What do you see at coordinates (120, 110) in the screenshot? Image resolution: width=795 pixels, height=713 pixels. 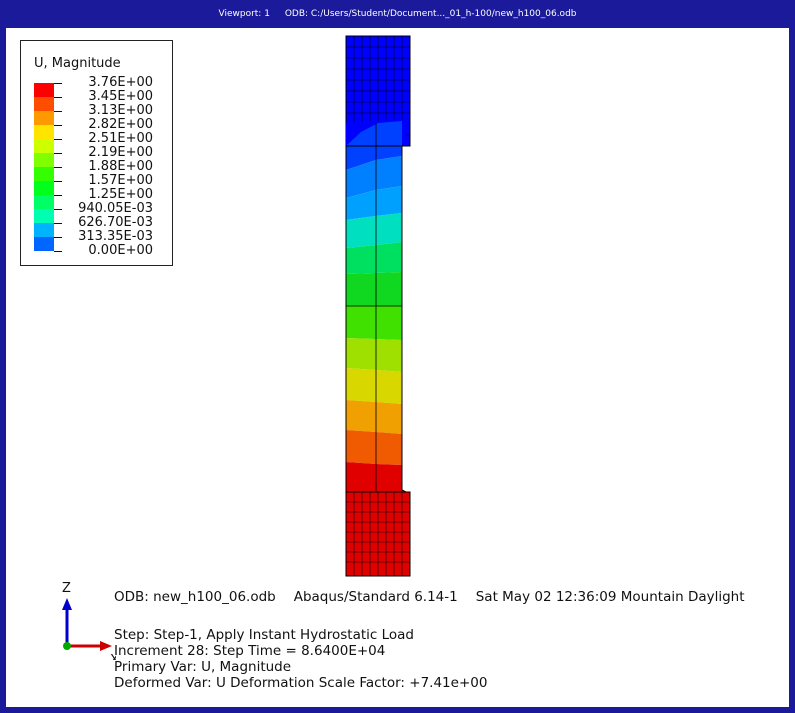 I see `legend-value: 3.13E+00` at bounding box center [120, 110].